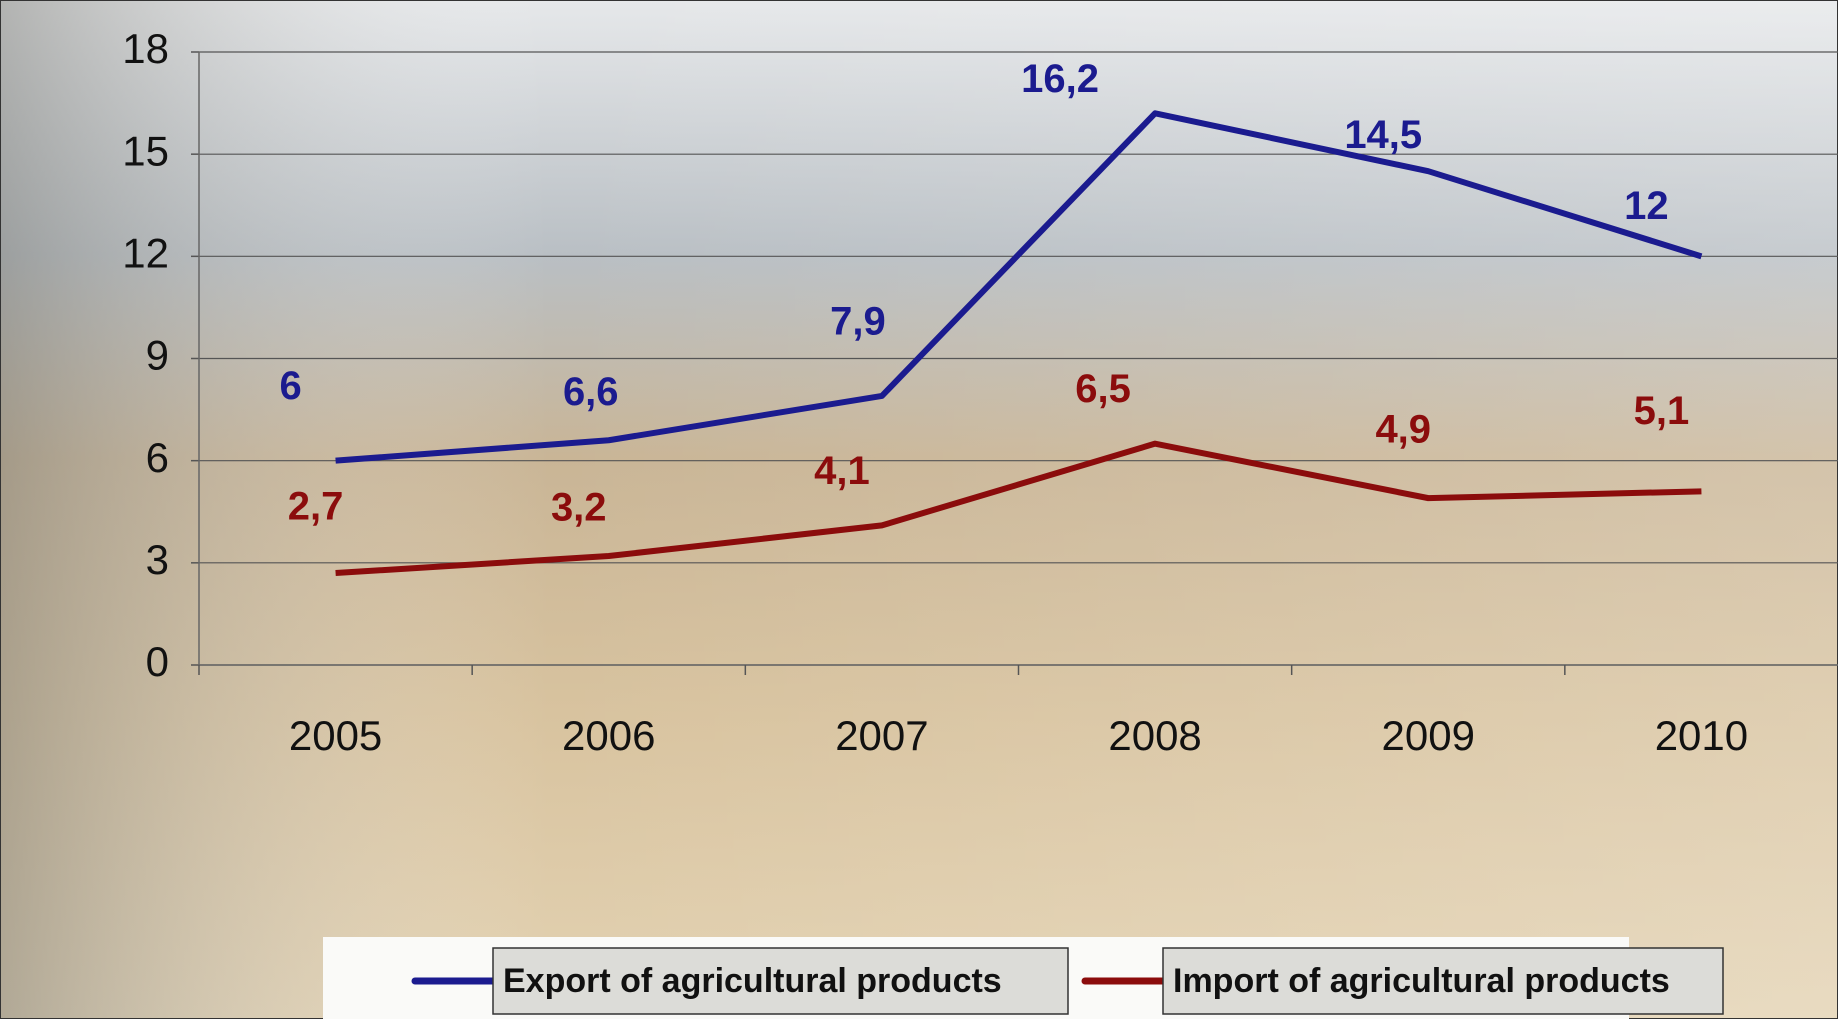 This screenshot has width=1838, height=1019. I want to click on x-tick-label: 2005, so click(335, 735).